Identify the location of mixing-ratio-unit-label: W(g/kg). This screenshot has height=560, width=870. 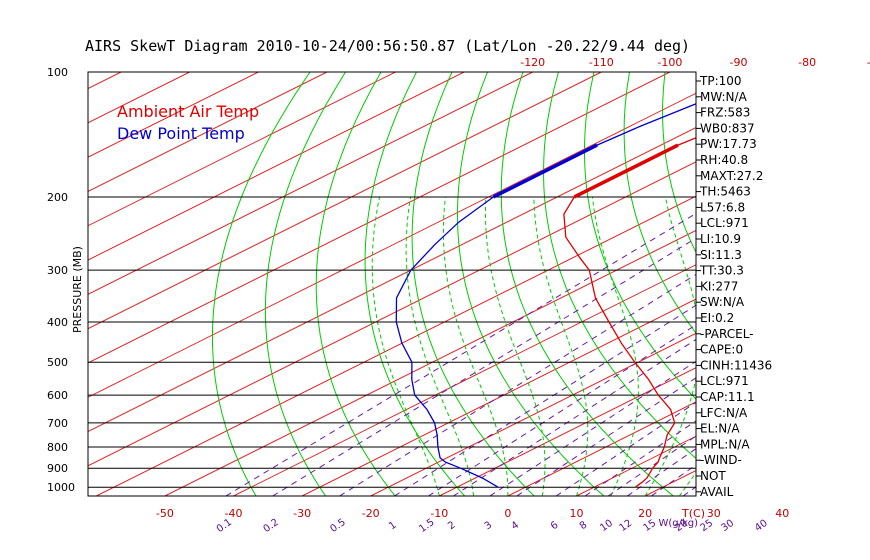
(678, 523).